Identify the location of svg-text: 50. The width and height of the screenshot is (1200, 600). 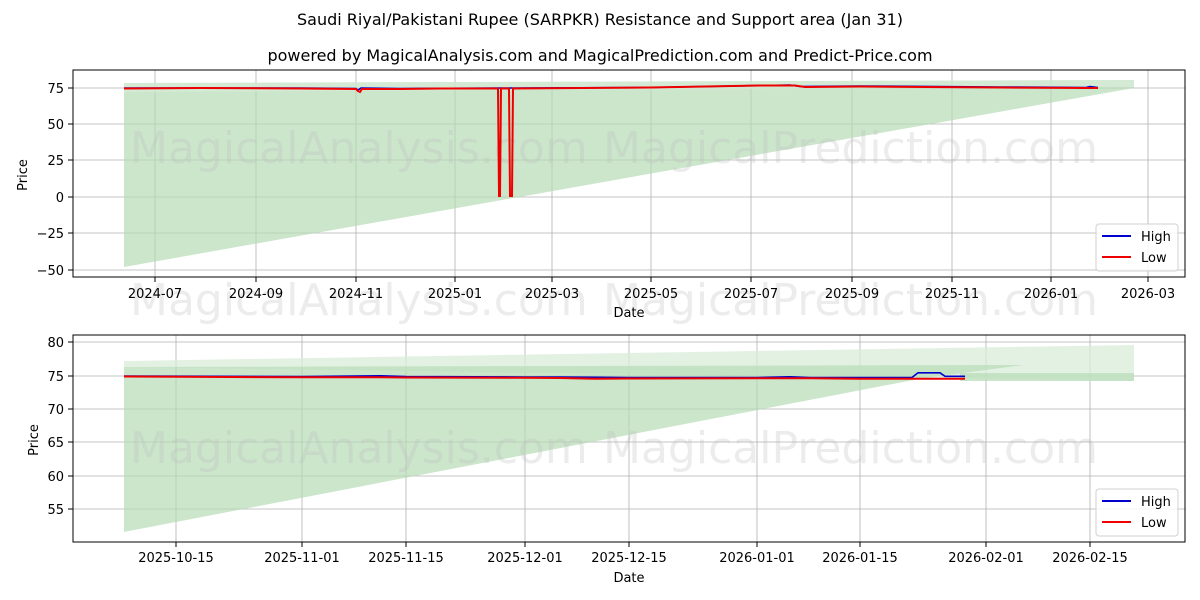
(55, 125).